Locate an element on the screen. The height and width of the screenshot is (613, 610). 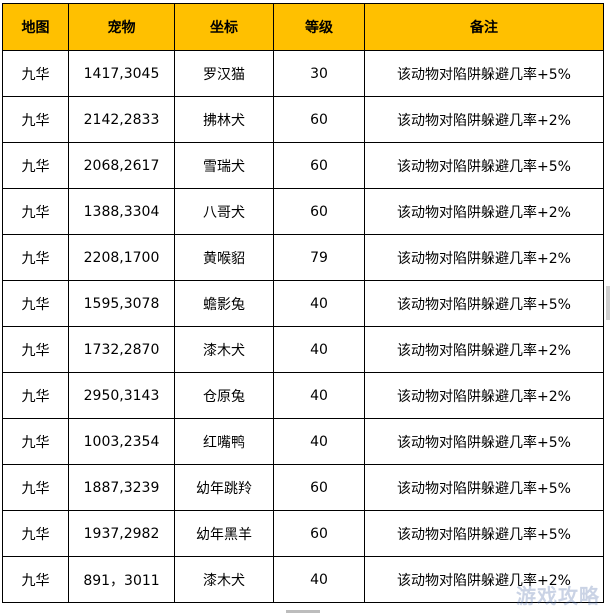
cell-pet: 蟾影兔 is located at coordinates (224, 303).